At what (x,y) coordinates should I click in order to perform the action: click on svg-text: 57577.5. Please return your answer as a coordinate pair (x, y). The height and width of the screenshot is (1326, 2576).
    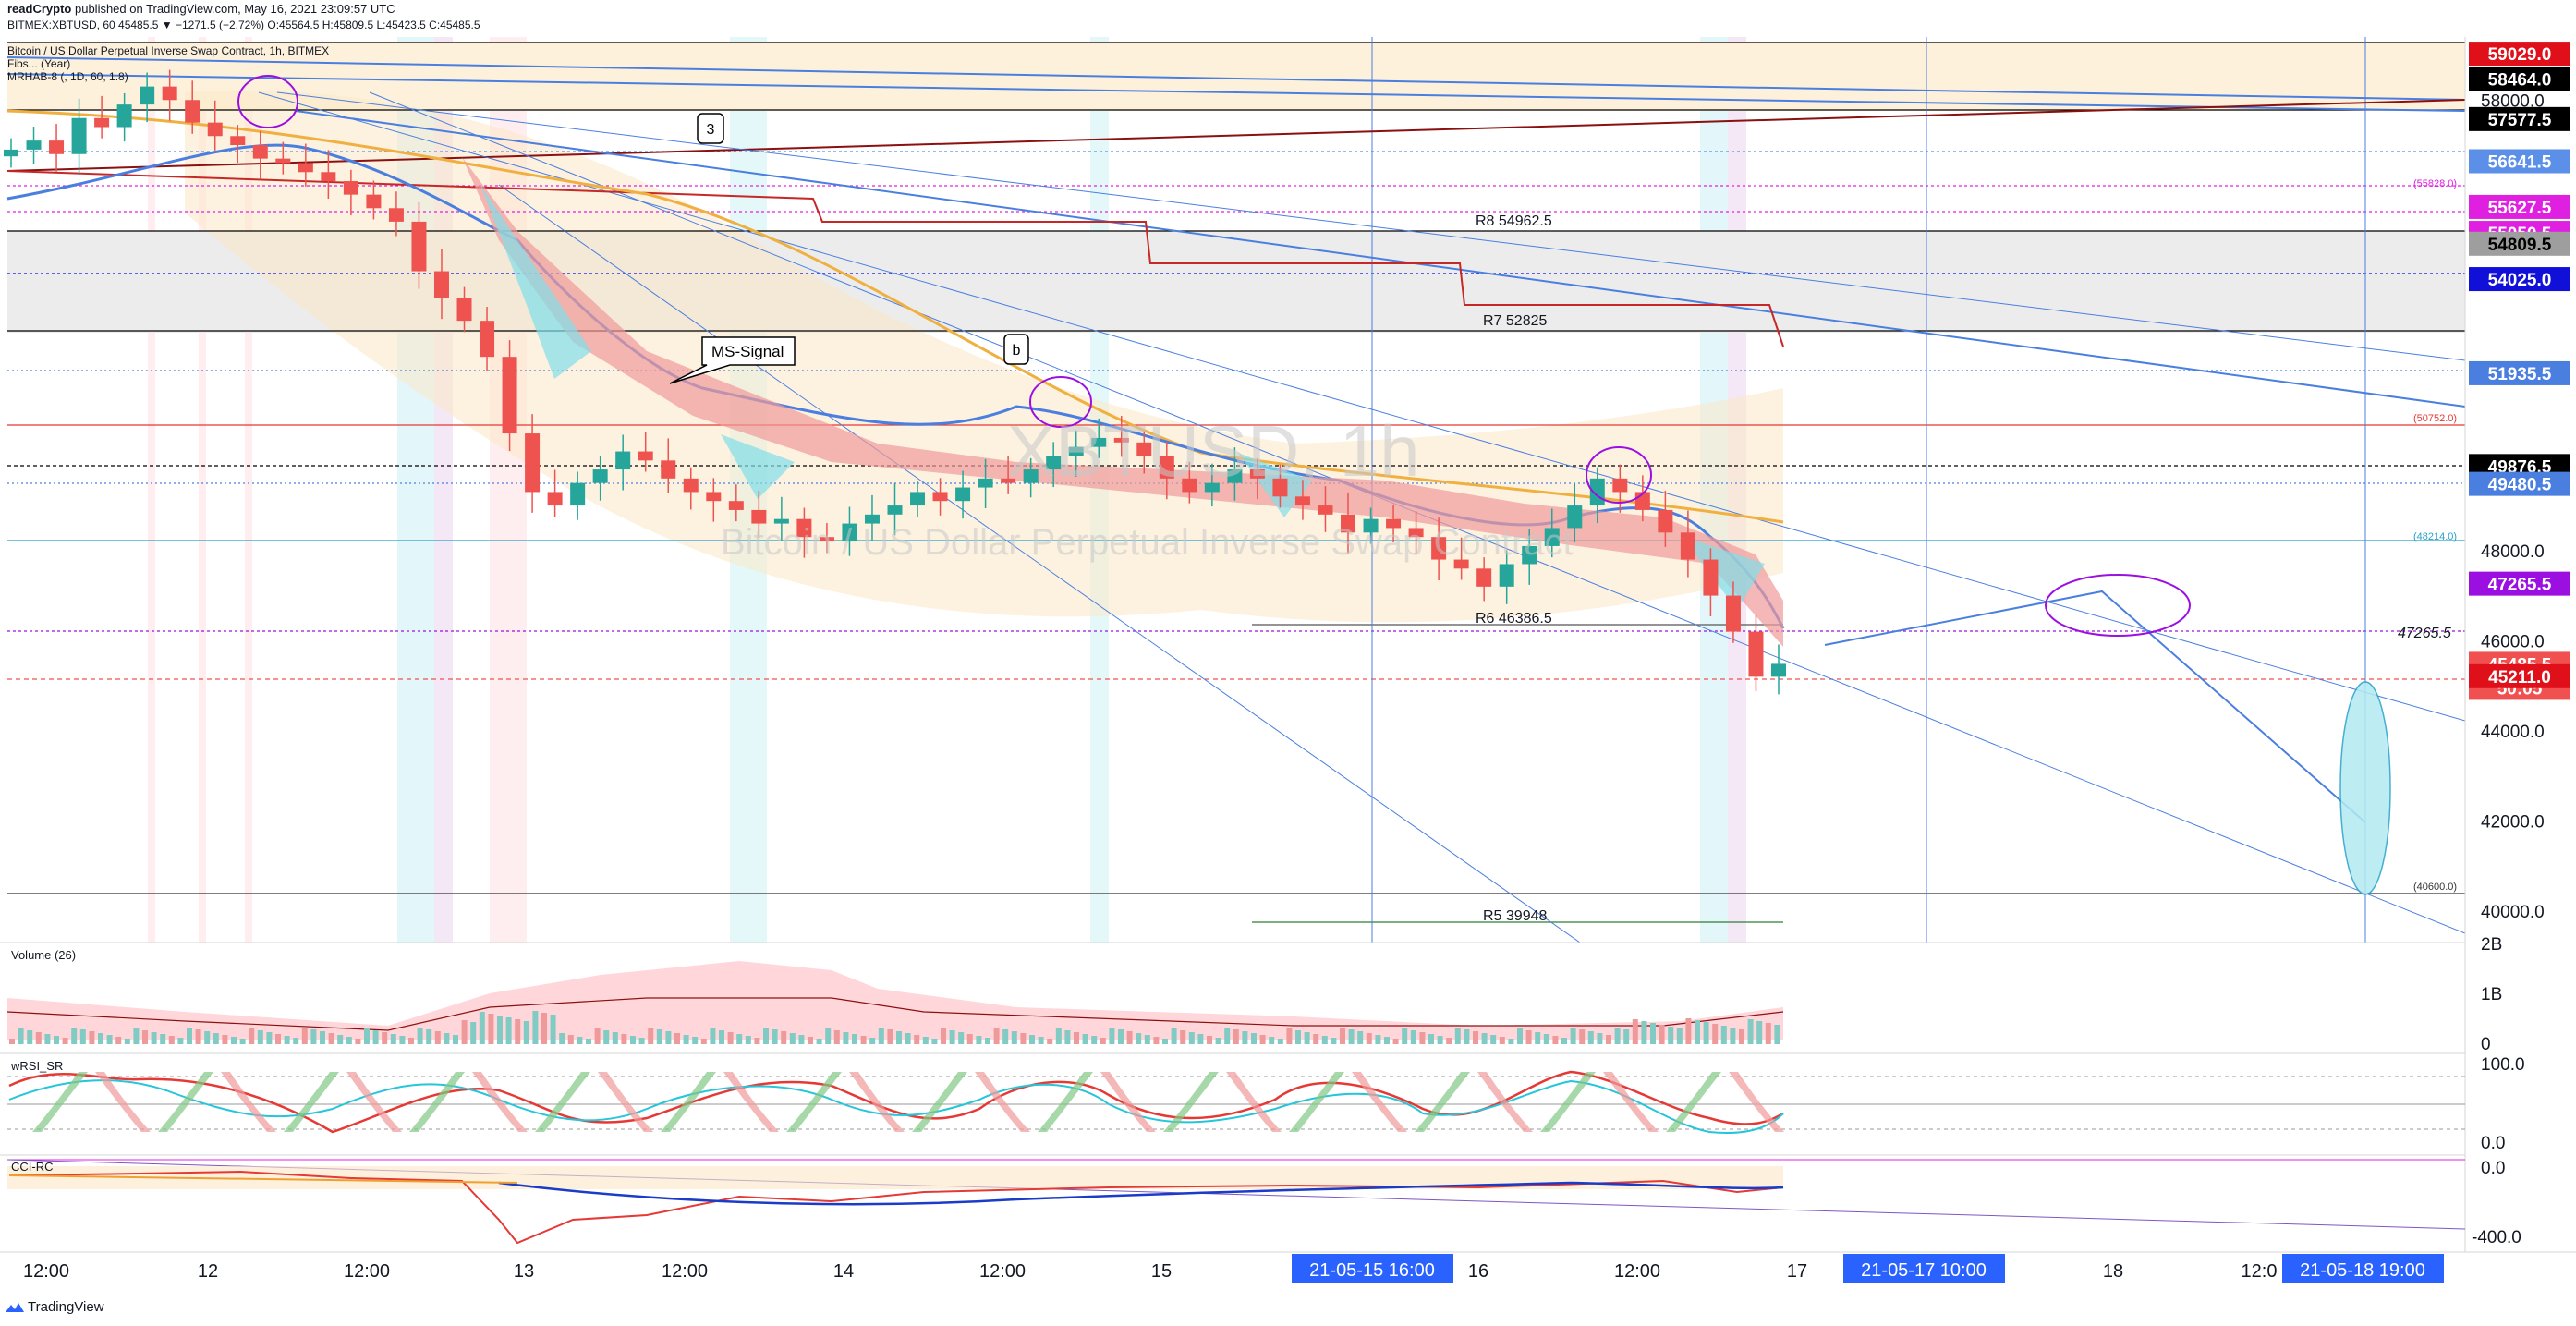
    Looking at the image, I should click on (2520, 120).